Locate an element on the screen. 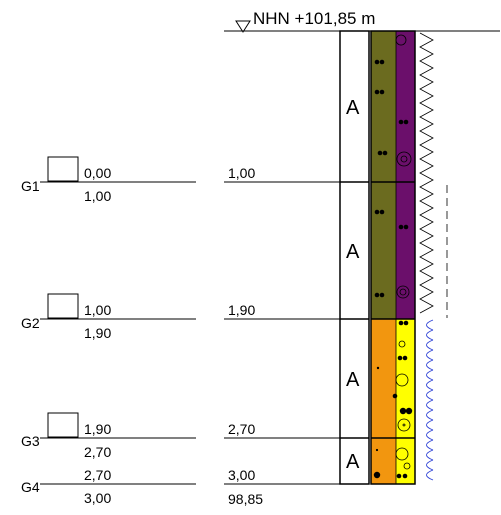 Image resolution: width=501 pixels, height=515 pixels. sample-g2: G2 1,00 1,90 is located at coordinates (108, 317).